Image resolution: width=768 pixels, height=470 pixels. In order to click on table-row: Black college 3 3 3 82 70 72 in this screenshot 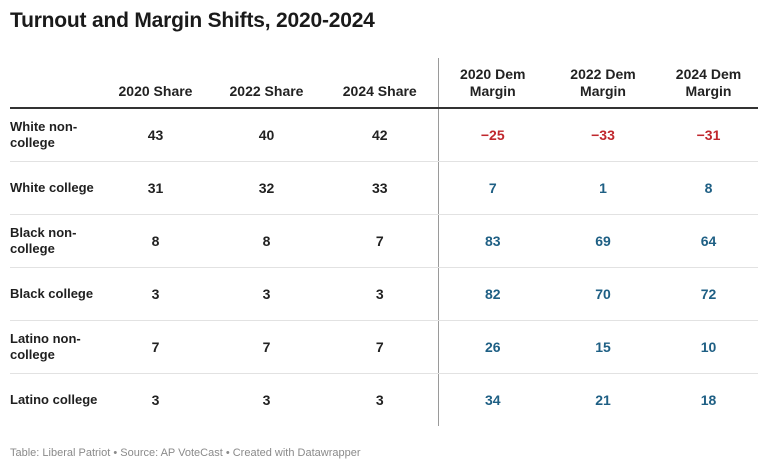, I will do `click(384, 294)`.